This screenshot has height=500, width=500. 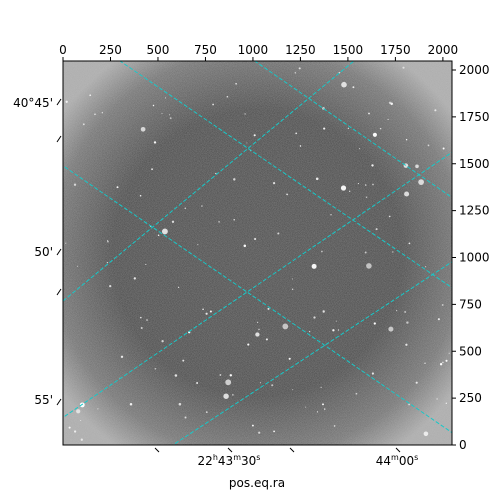 I want to click on x-tick-label: 1000, so click(x=253, y=50).